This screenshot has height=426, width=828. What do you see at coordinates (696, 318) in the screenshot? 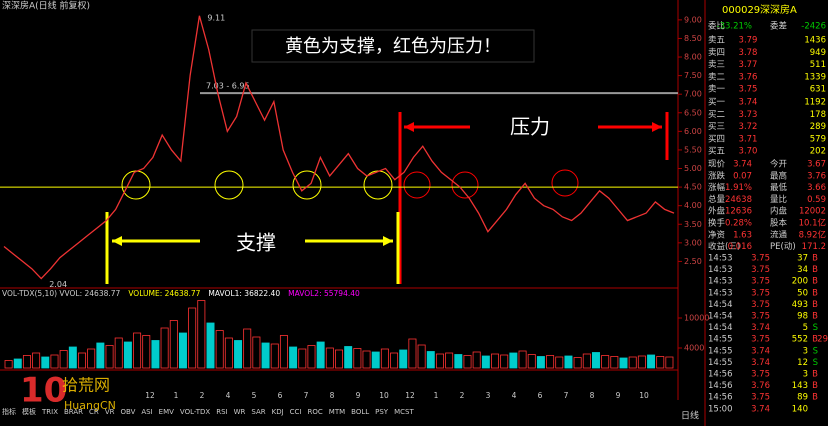
I see `y-tick-label: 10000` at bounding box center [696, 318].